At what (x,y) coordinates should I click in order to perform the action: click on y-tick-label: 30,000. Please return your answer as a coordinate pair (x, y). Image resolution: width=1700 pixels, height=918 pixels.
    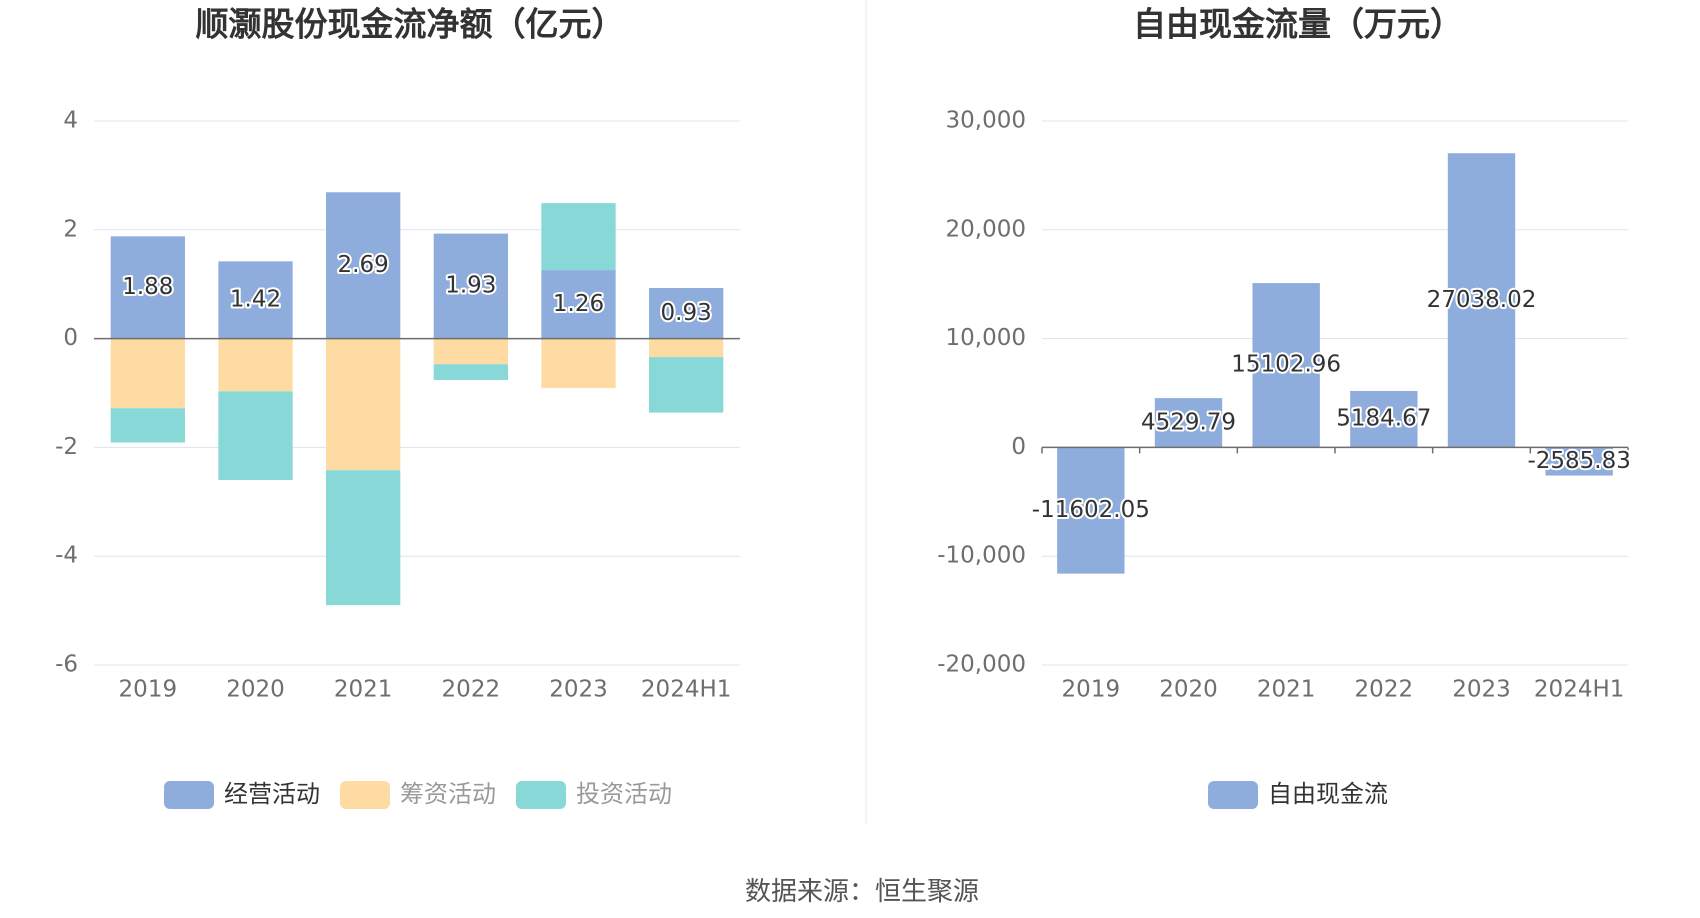
    Looking at the image, I should click on (986, 121).